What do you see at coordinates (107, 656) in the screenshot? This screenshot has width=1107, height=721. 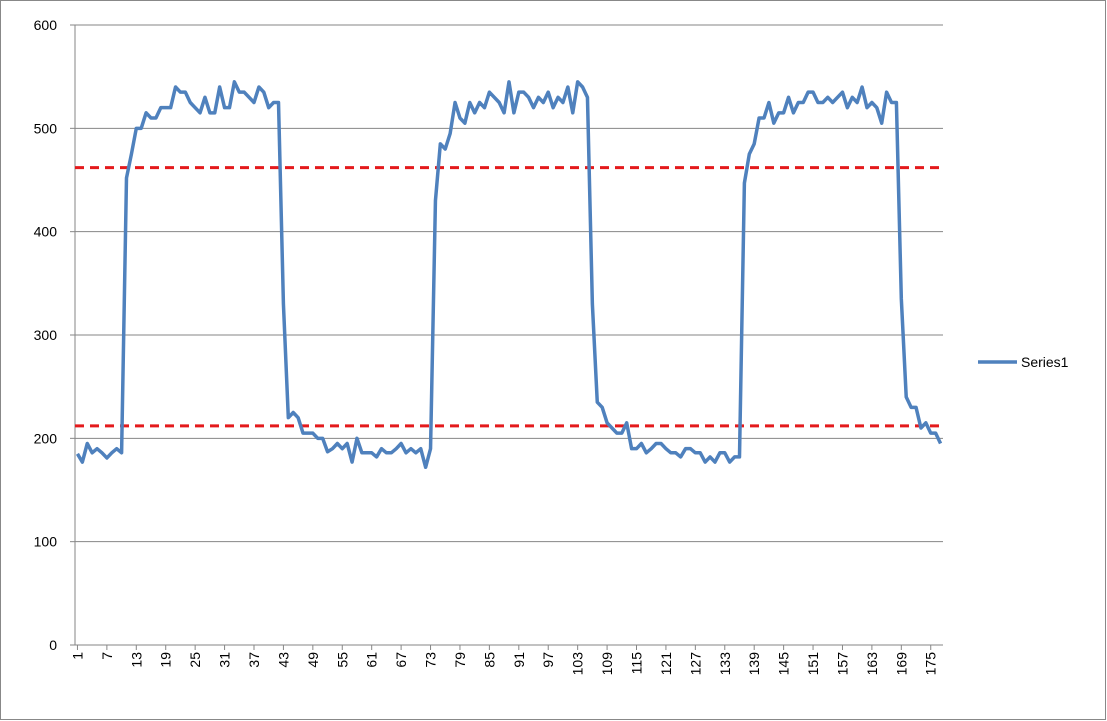 I see `x-tick-label: 7` at bounding box center [107, 656].